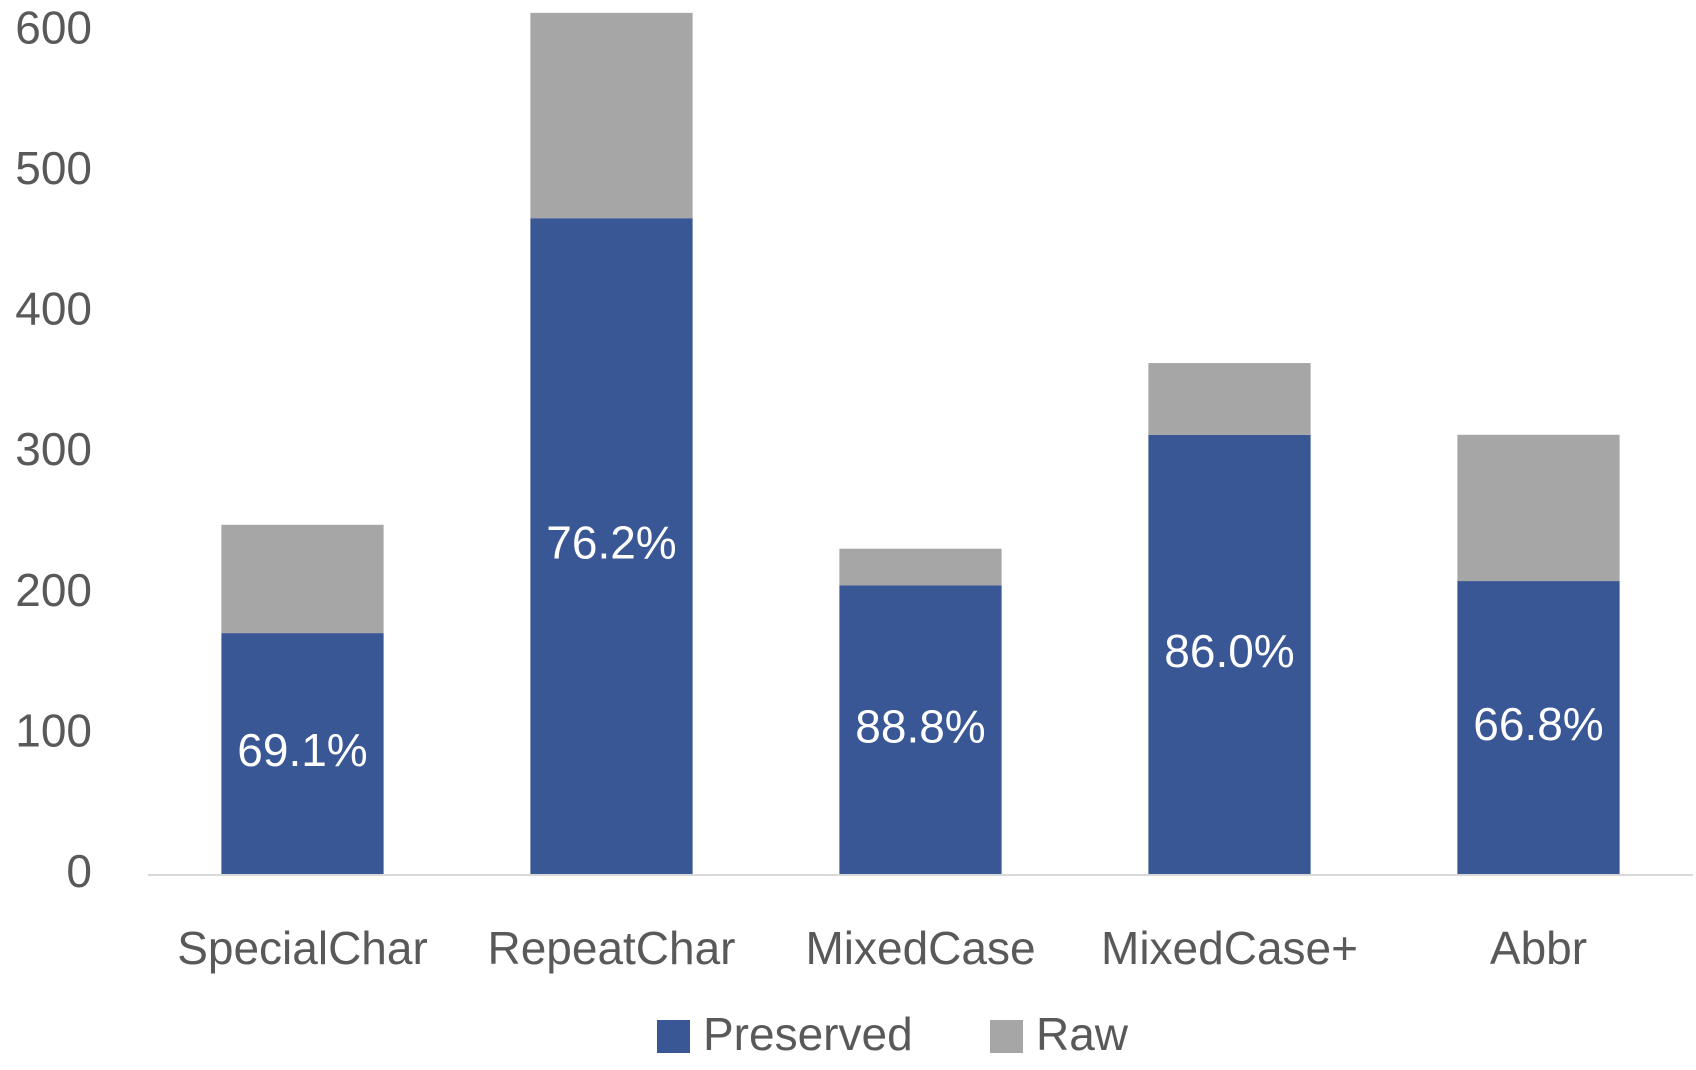 This screenshot has height=1070, width=1696. Describe the element at coordinates (53, 731) in the screenshot. I see `y-tick-label: 100` at that location.